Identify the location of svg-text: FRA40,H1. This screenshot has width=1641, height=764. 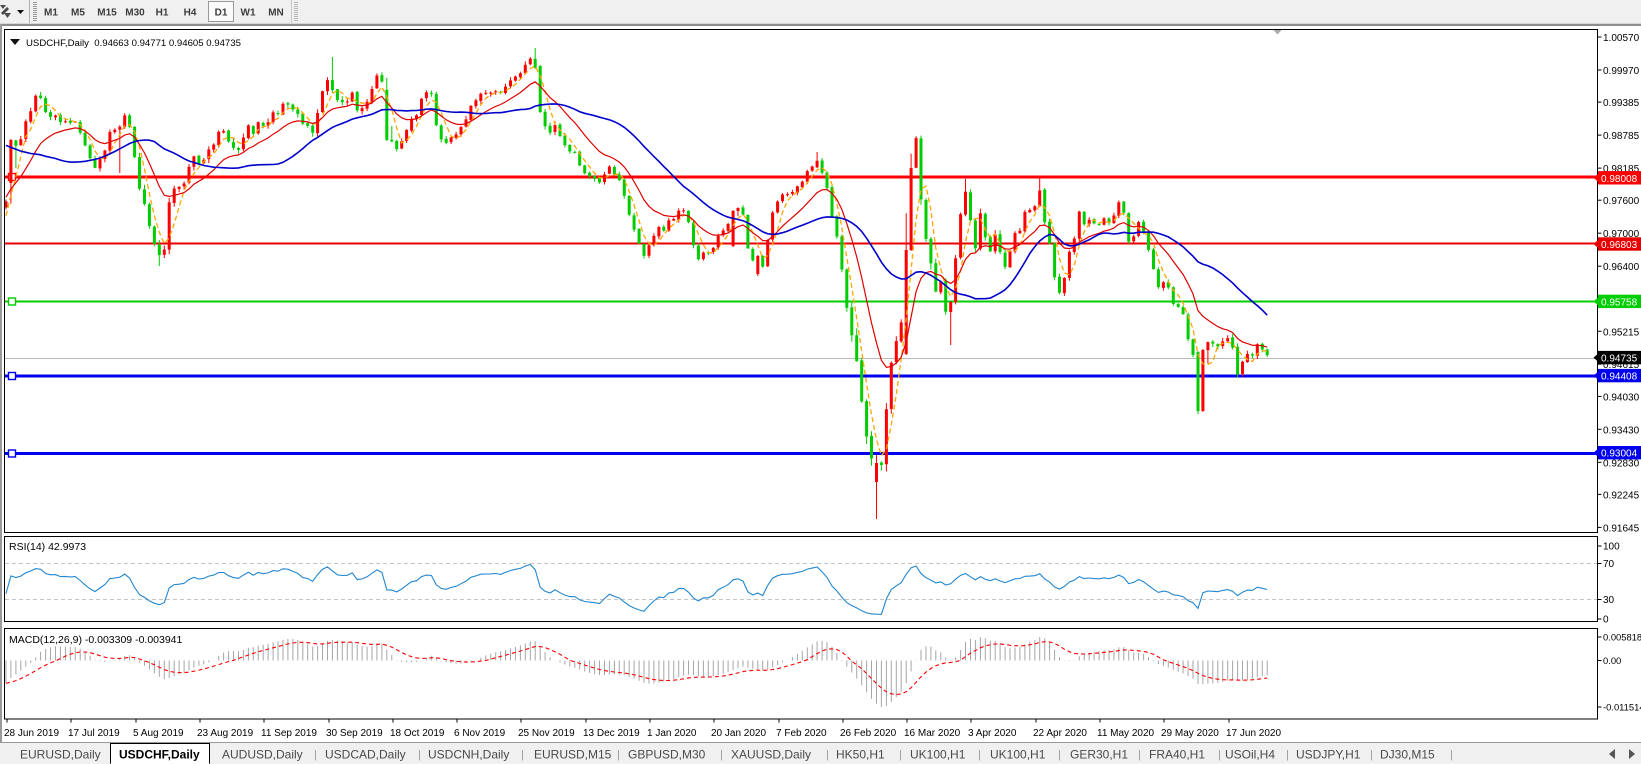
(1177, 755).